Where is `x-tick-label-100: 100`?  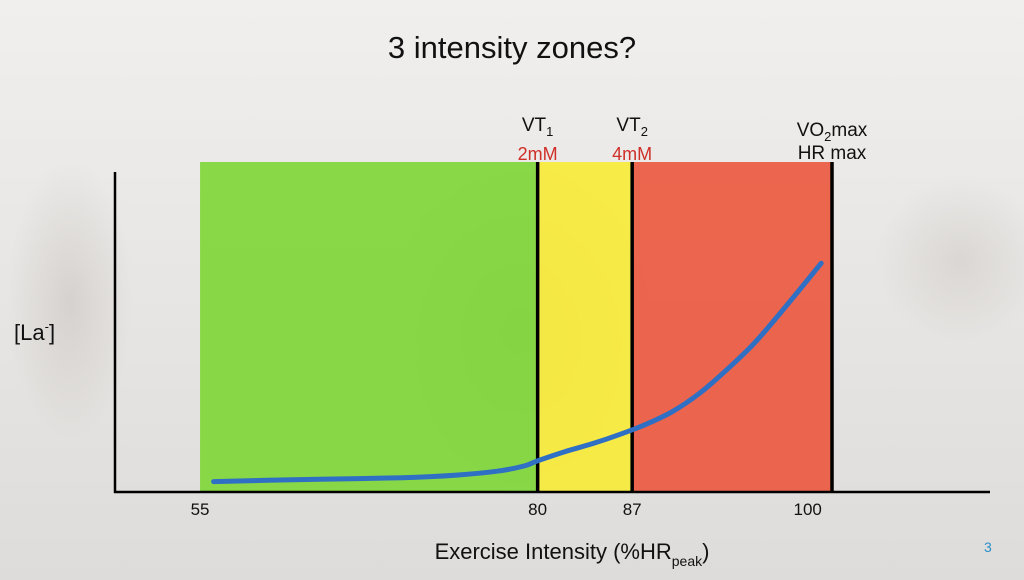 x-tick-label-100: 100 is located at coordinates (808, 509).